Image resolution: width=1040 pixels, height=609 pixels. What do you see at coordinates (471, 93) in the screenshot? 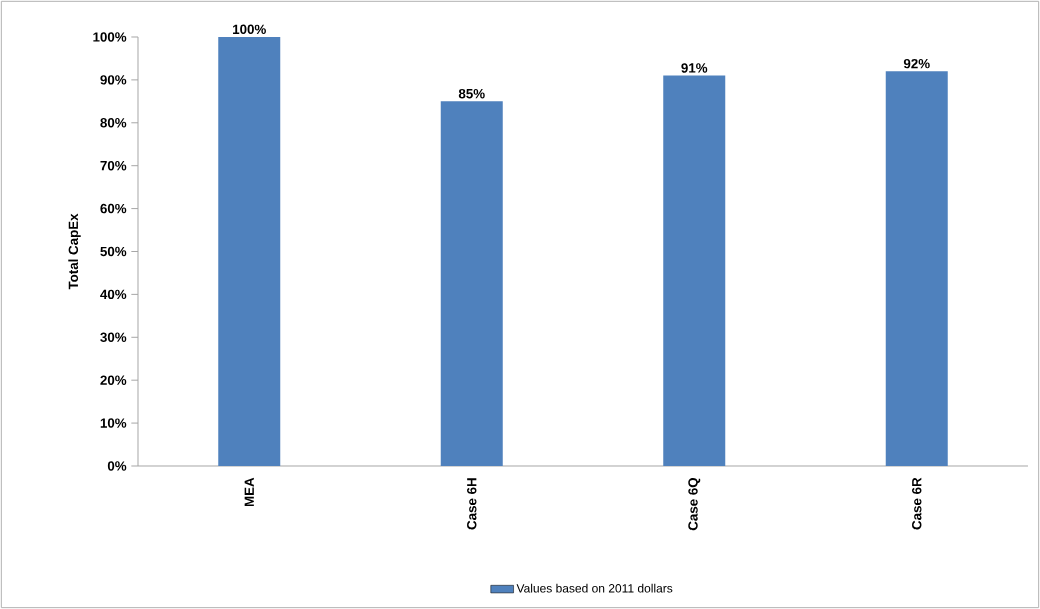
I see `data-label: 85%` at bounding box center [471, 93].